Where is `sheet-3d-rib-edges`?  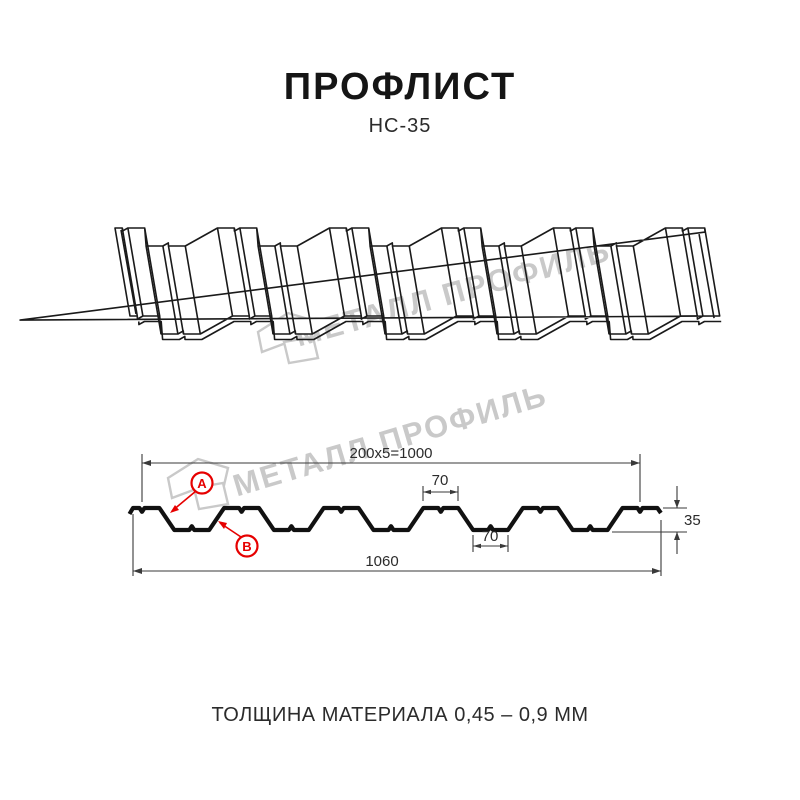 sheet-3d-rib-edges is located at coordinates (421, 281).